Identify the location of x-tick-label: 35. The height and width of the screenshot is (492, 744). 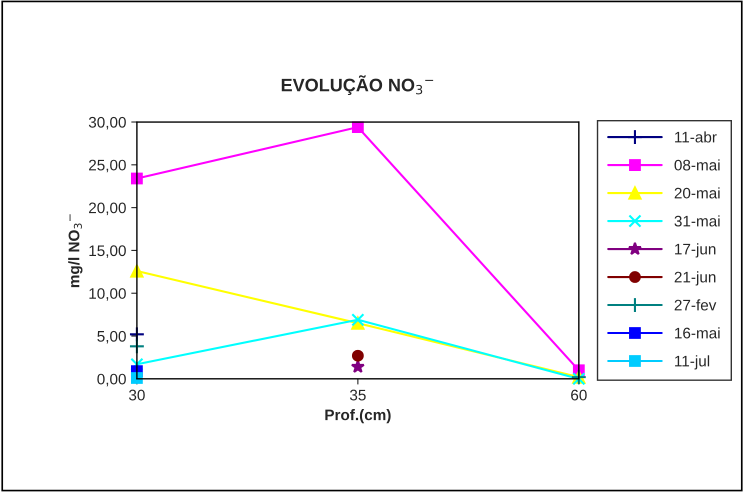
(358, 395).